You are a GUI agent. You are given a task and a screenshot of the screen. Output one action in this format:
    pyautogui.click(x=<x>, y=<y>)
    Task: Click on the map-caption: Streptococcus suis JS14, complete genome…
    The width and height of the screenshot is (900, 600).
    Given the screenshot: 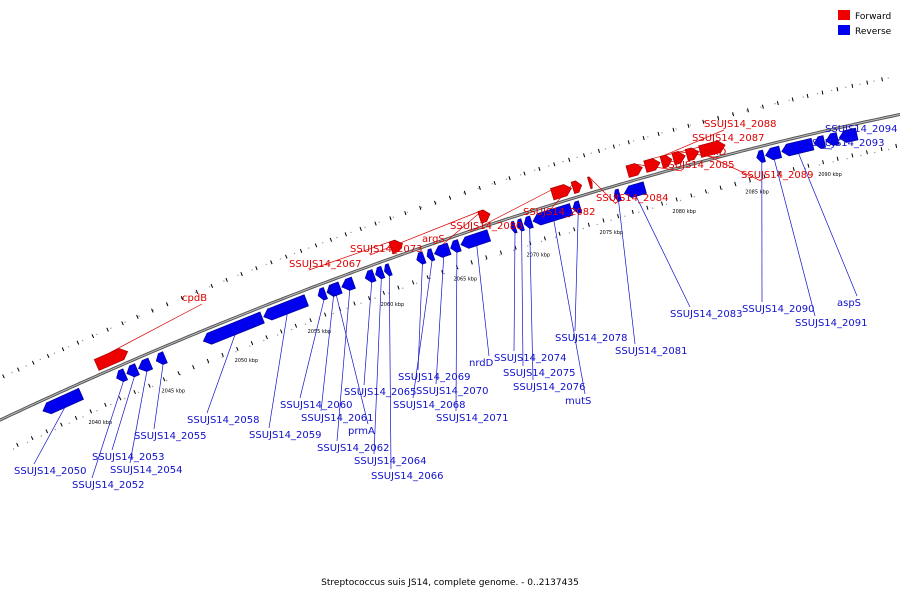 What is the action you would take?
    pyautogui.click(x=450, y=583)
    